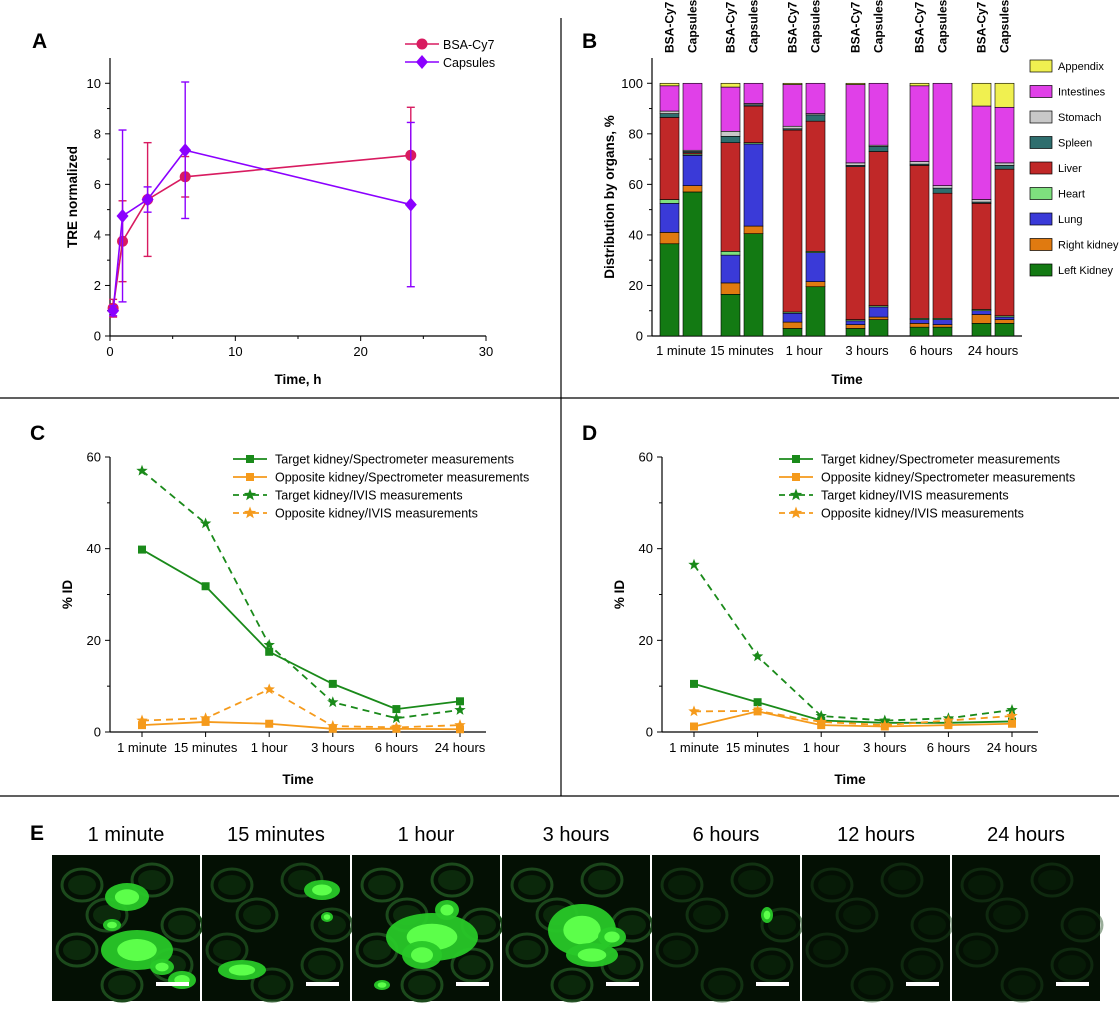  Describe the element at coordinates (669, 84) in the screenshot. I see `bar-segment-appendix` at that location.